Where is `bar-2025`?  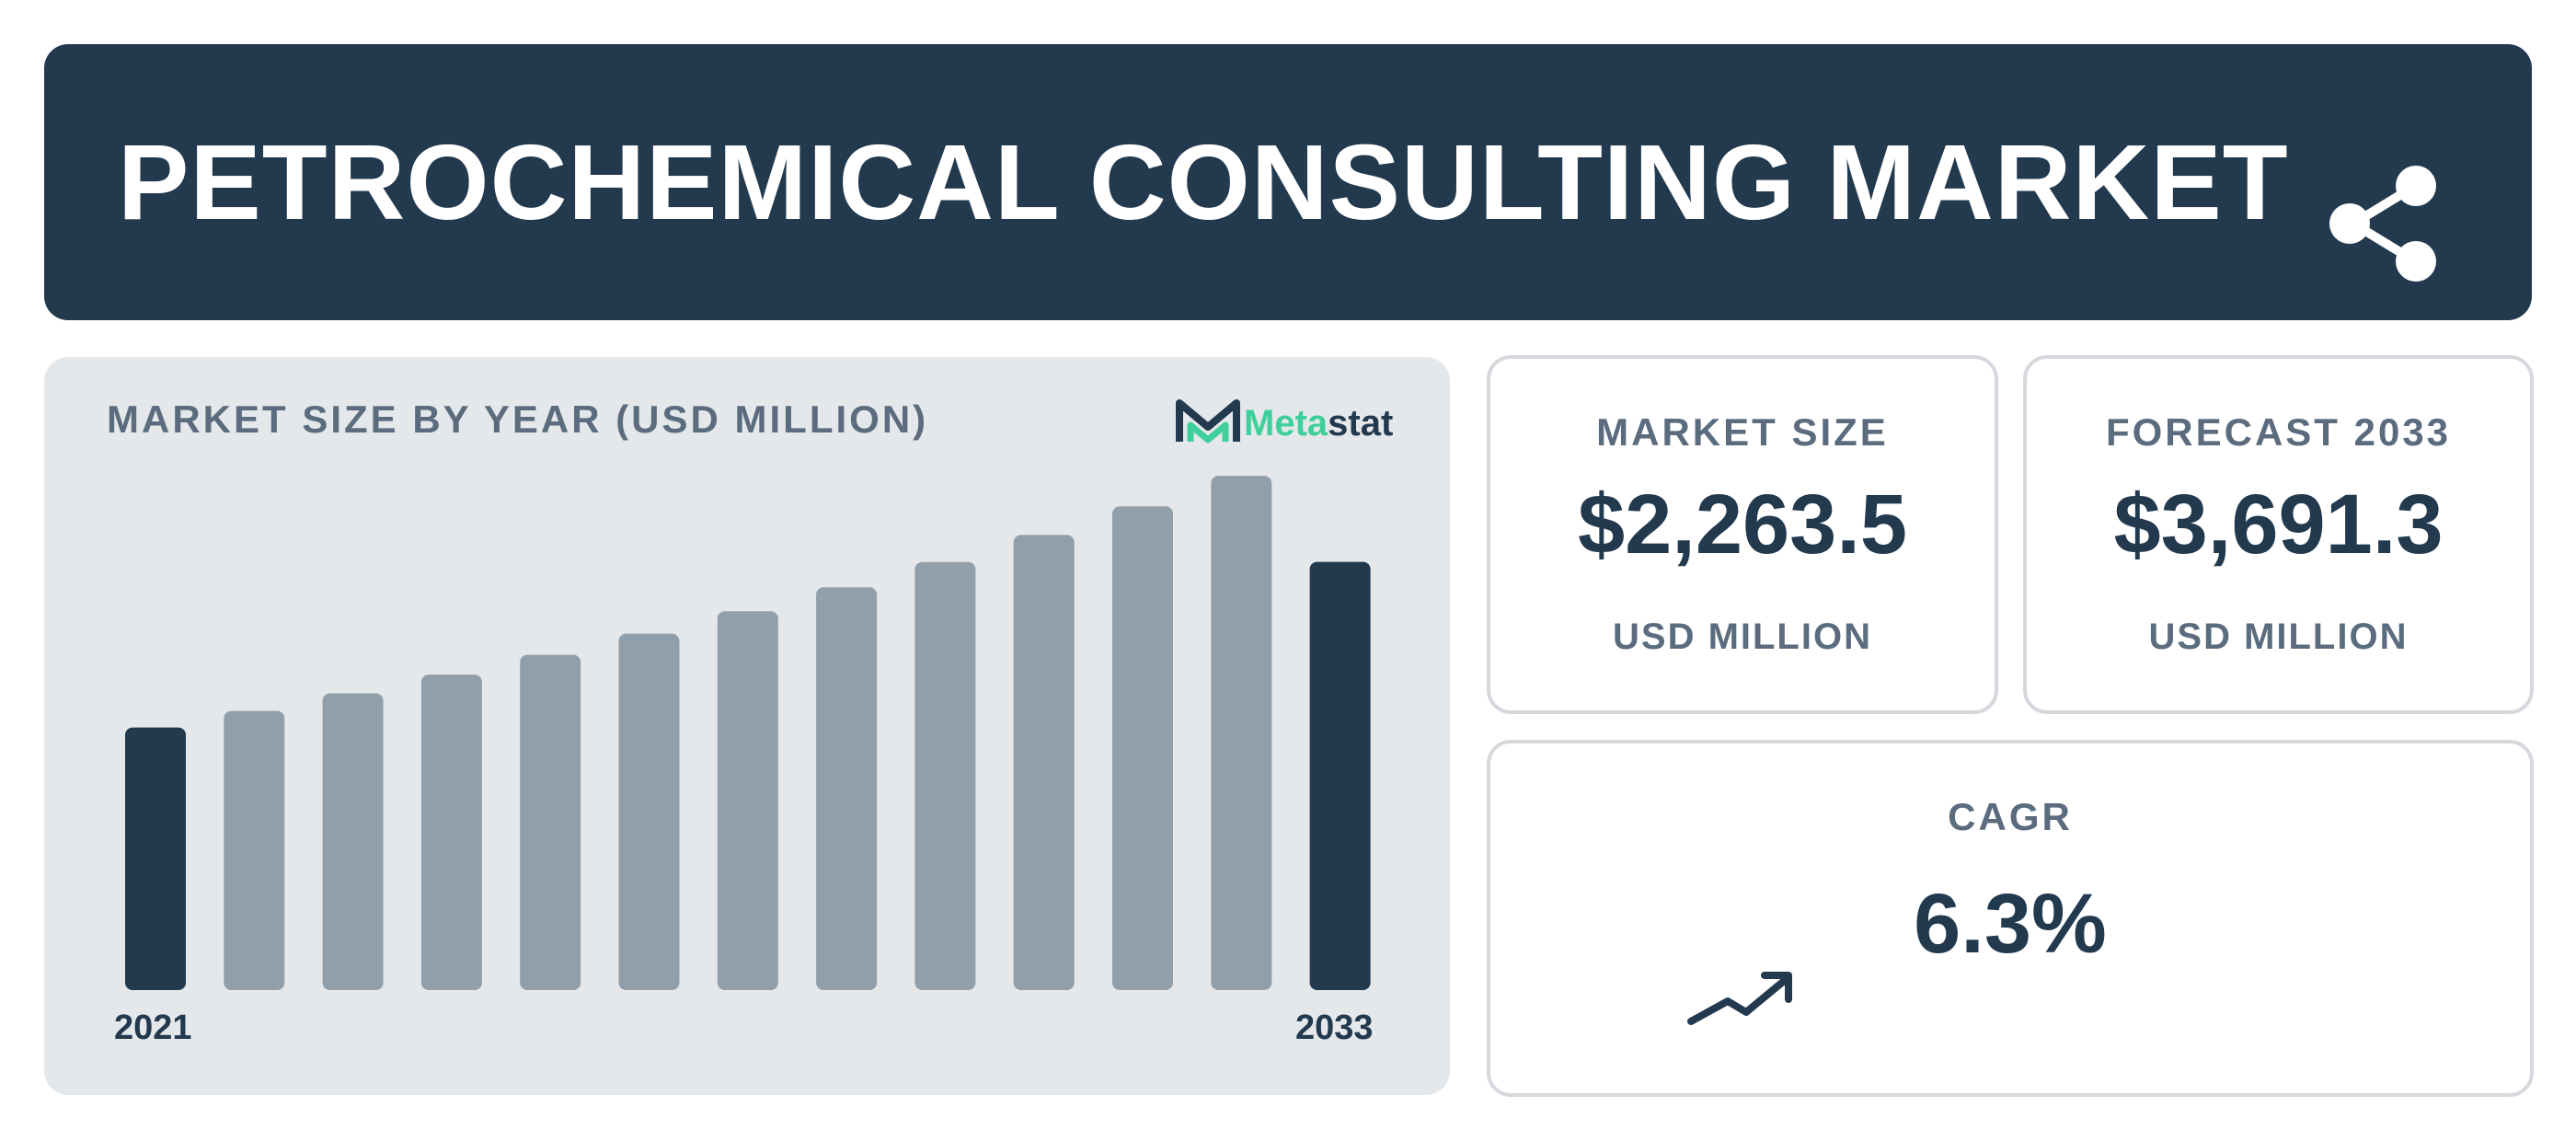 bar-2025 is located at coordinates (550, 822).